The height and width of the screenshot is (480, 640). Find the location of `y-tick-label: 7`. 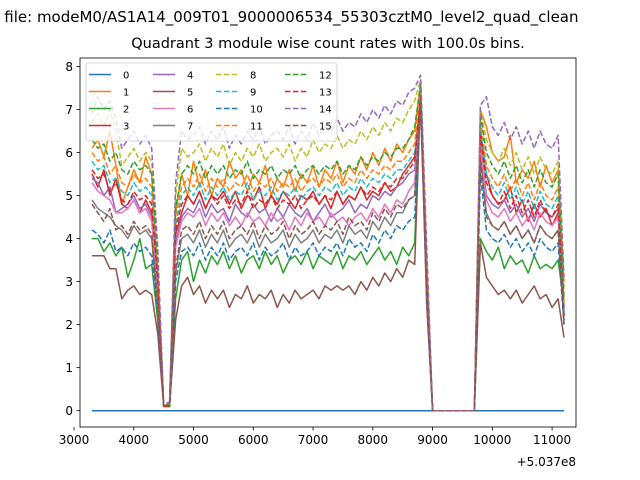

y-tick-label: 7 is located at coordinates (69, 110).